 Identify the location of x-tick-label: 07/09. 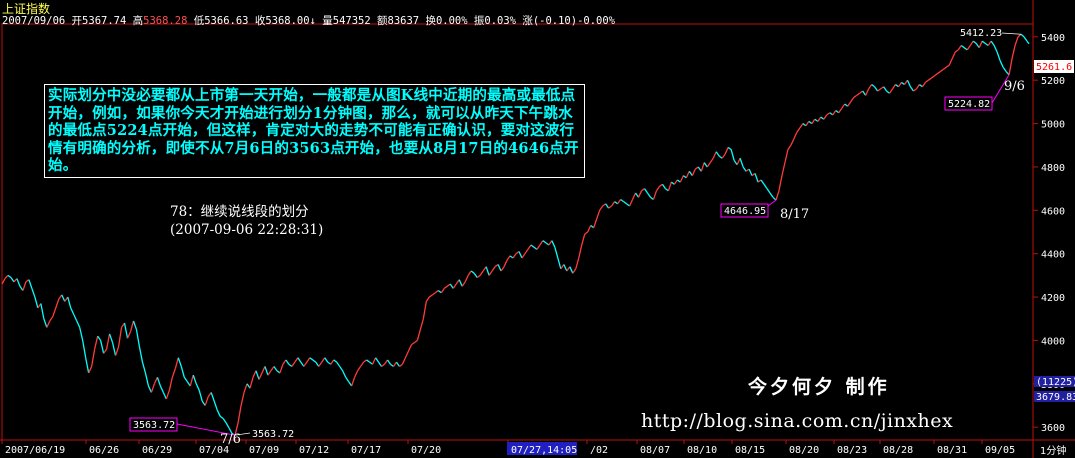
(264, 450).